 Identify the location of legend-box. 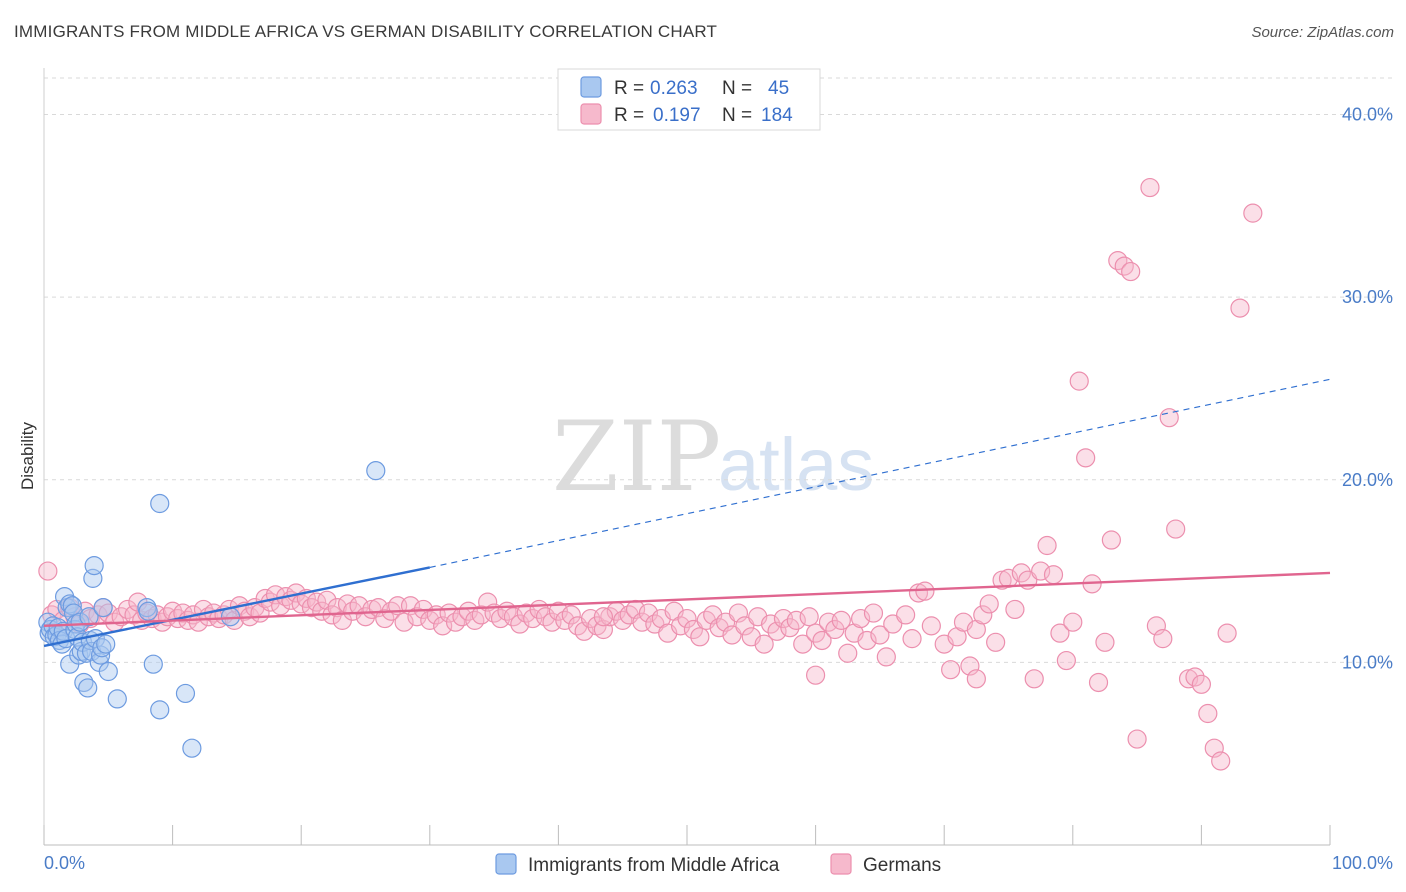
(689, 99).